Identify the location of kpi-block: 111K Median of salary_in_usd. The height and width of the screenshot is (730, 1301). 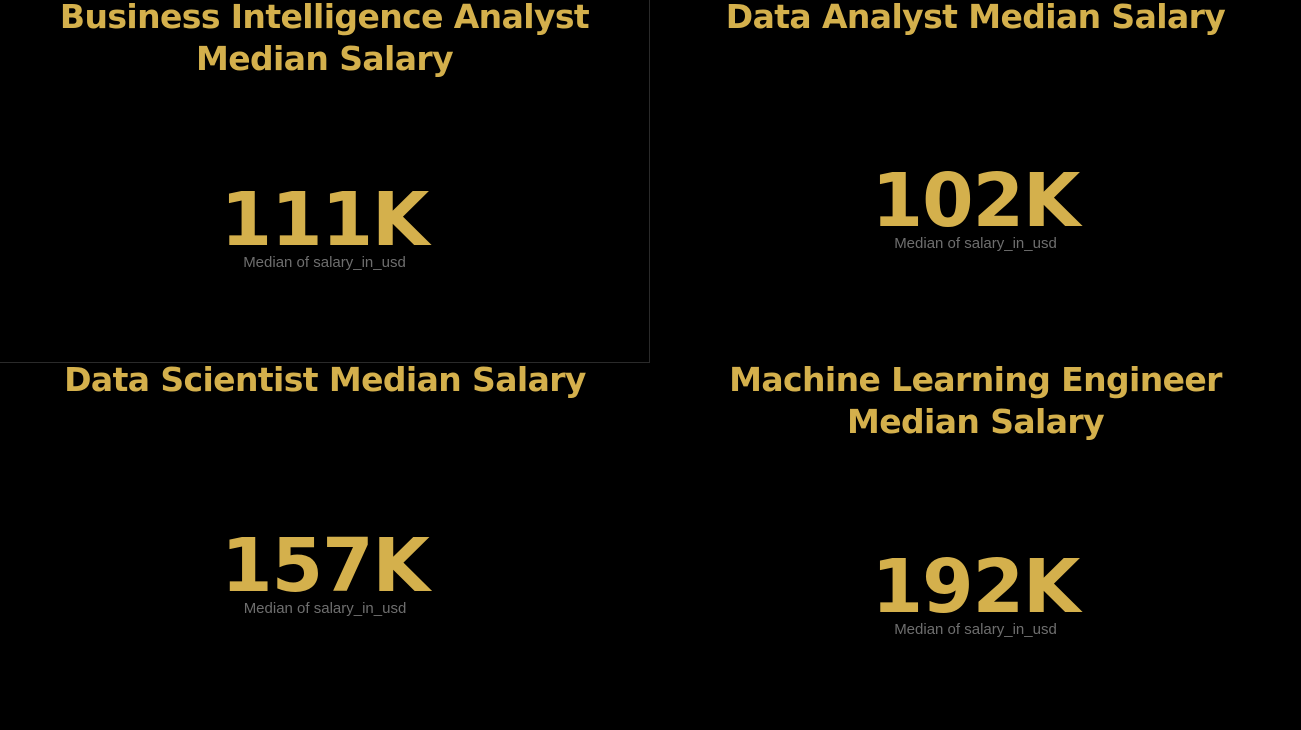
(324, 226).